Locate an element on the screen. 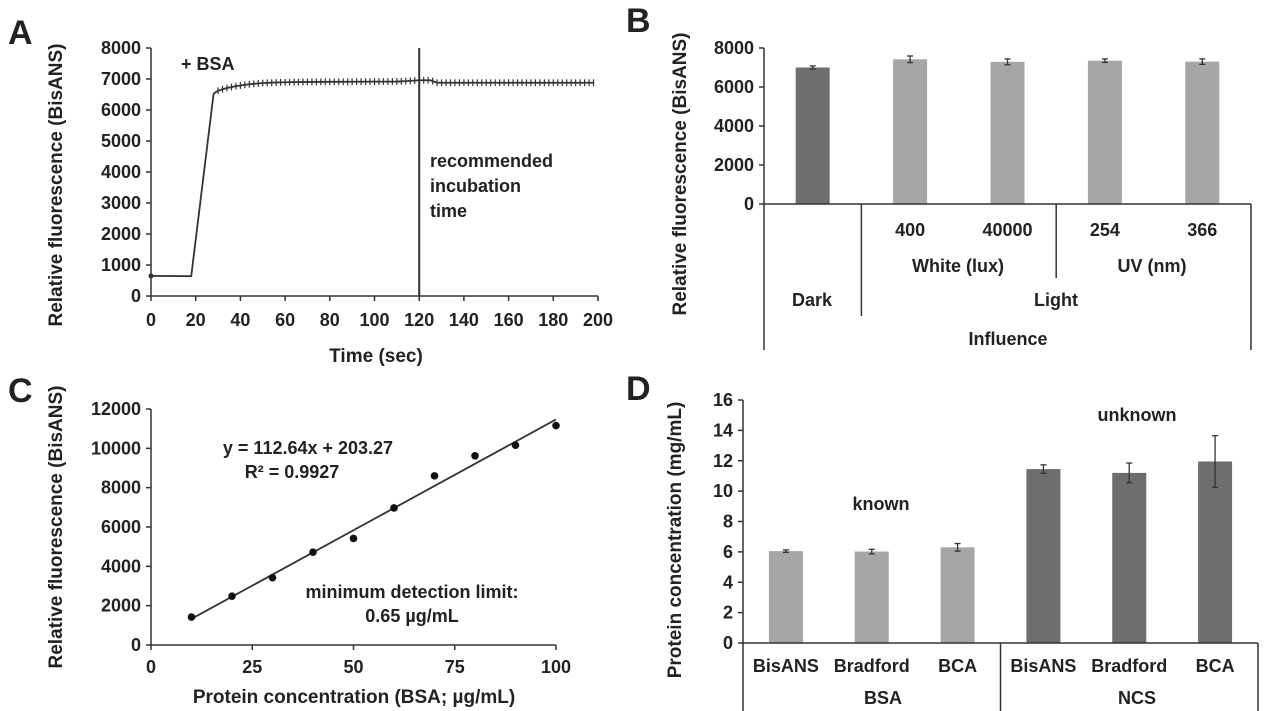  panel-a-y-tick-label: 5000 is located at coordinates (121, 141).